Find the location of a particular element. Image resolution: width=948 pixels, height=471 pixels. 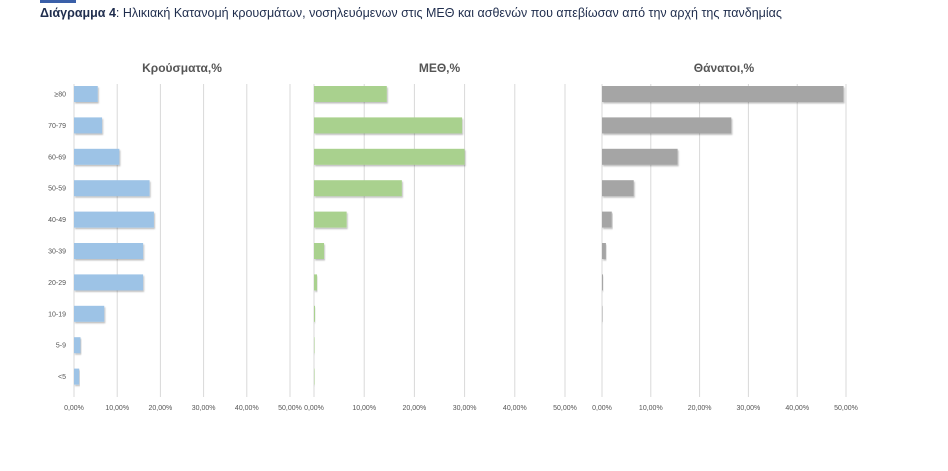

category-label: 60-69 is located at coordinates (57, 157).